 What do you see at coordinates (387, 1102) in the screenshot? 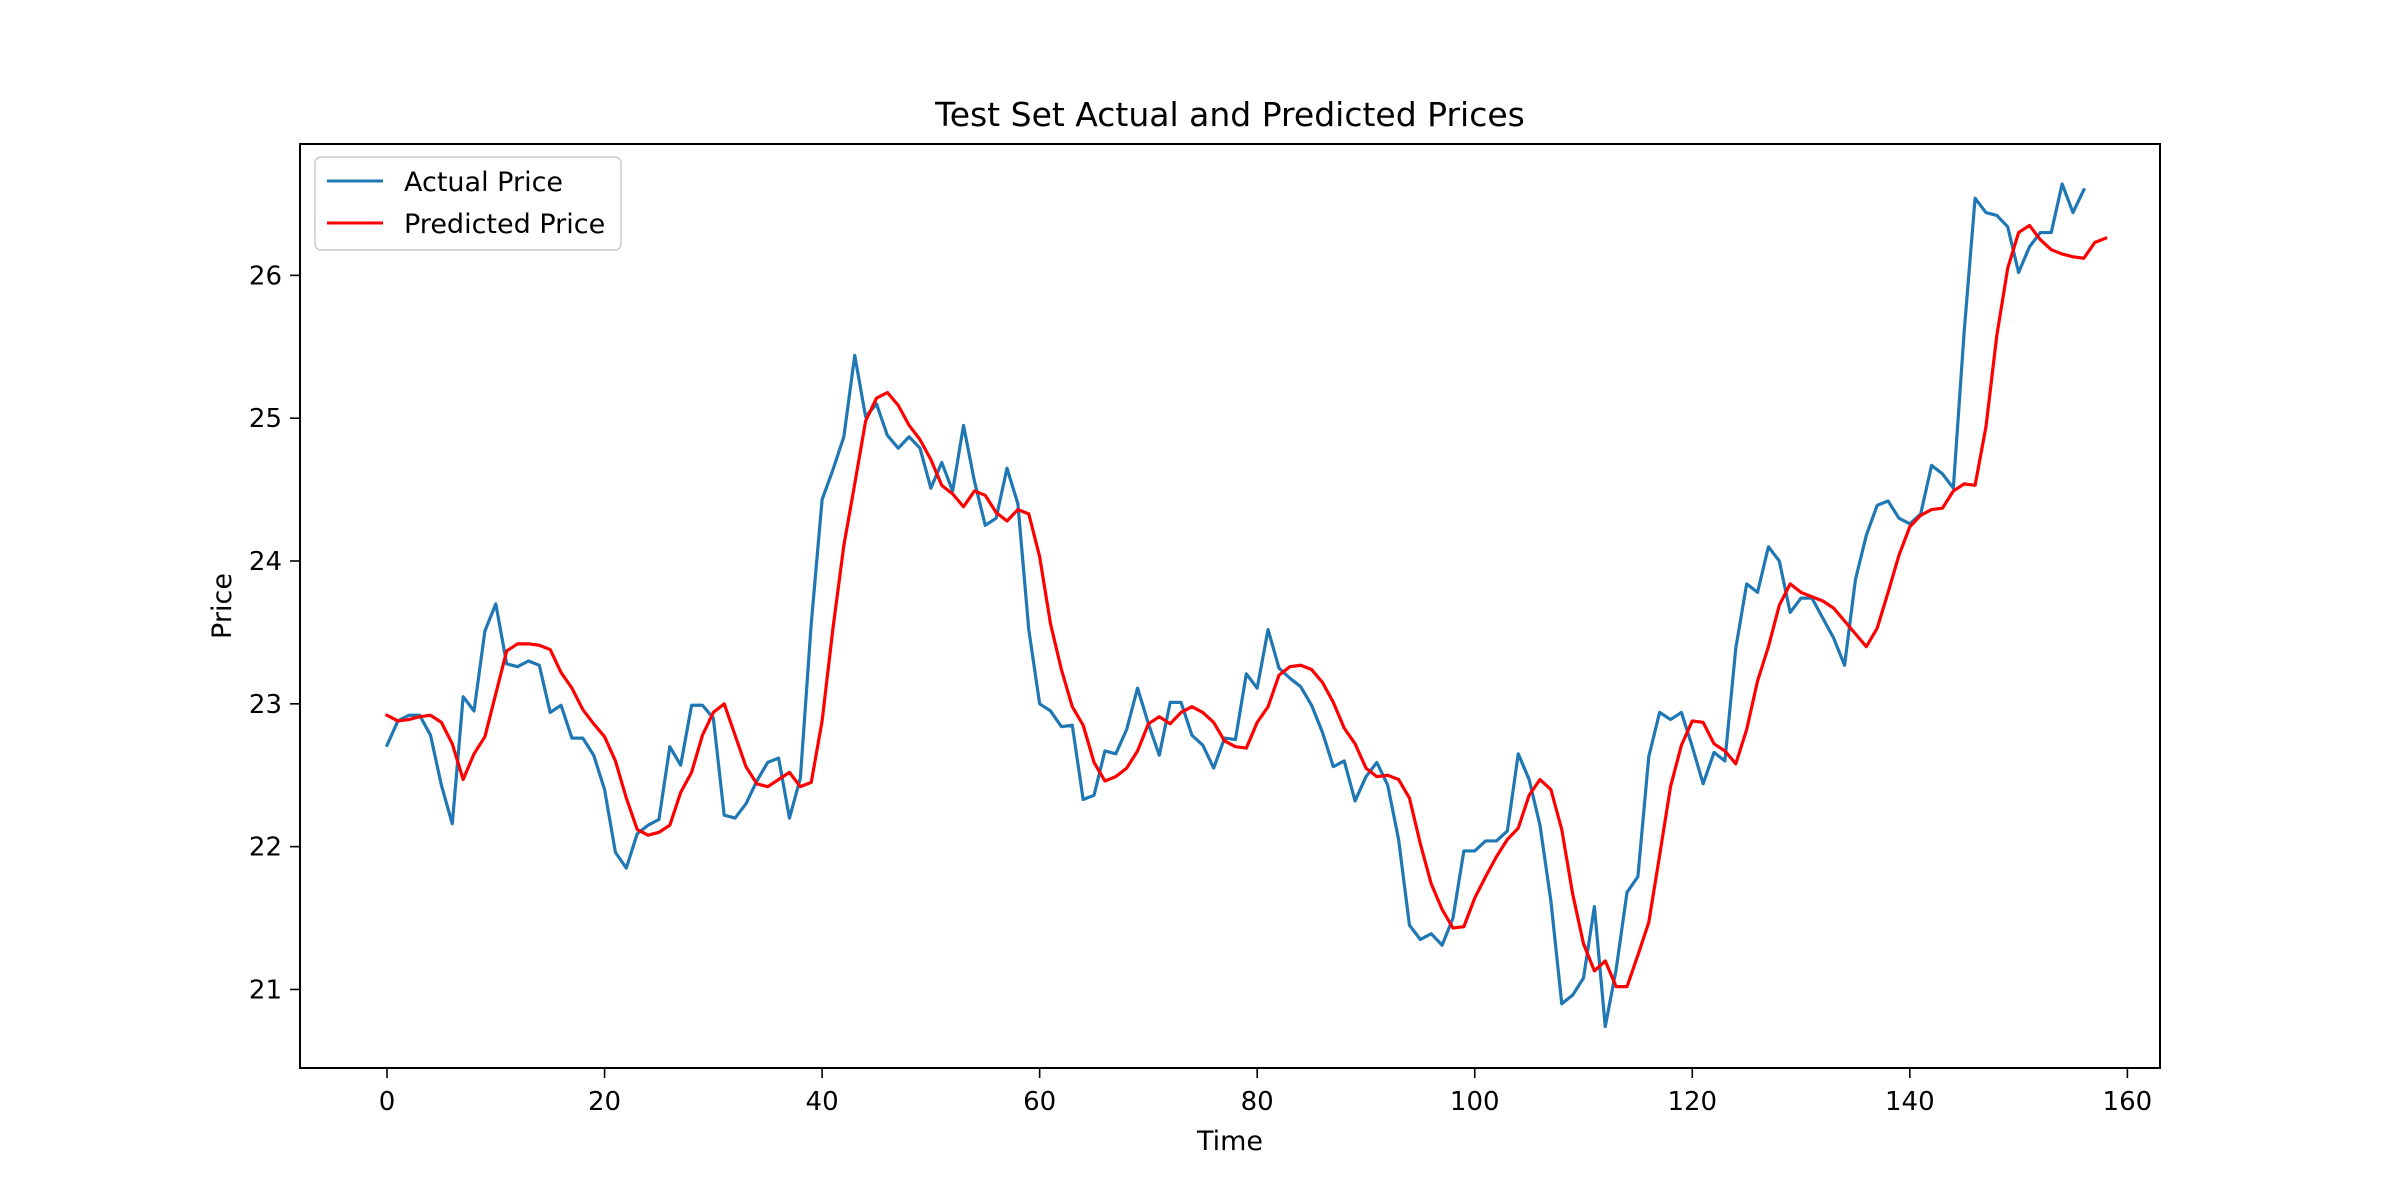
I see `x-tick-label: 0` at bounding box center [387, 1102].